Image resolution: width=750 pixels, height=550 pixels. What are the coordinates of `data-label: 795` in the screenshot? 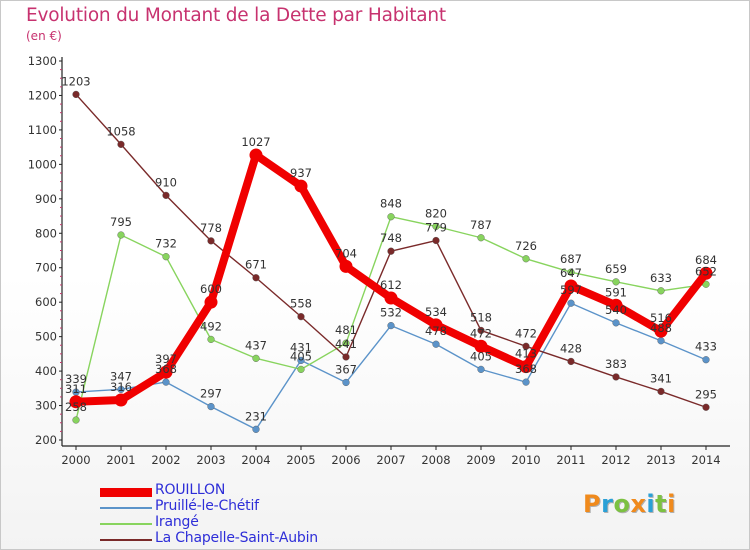 It's located at (121, 222).